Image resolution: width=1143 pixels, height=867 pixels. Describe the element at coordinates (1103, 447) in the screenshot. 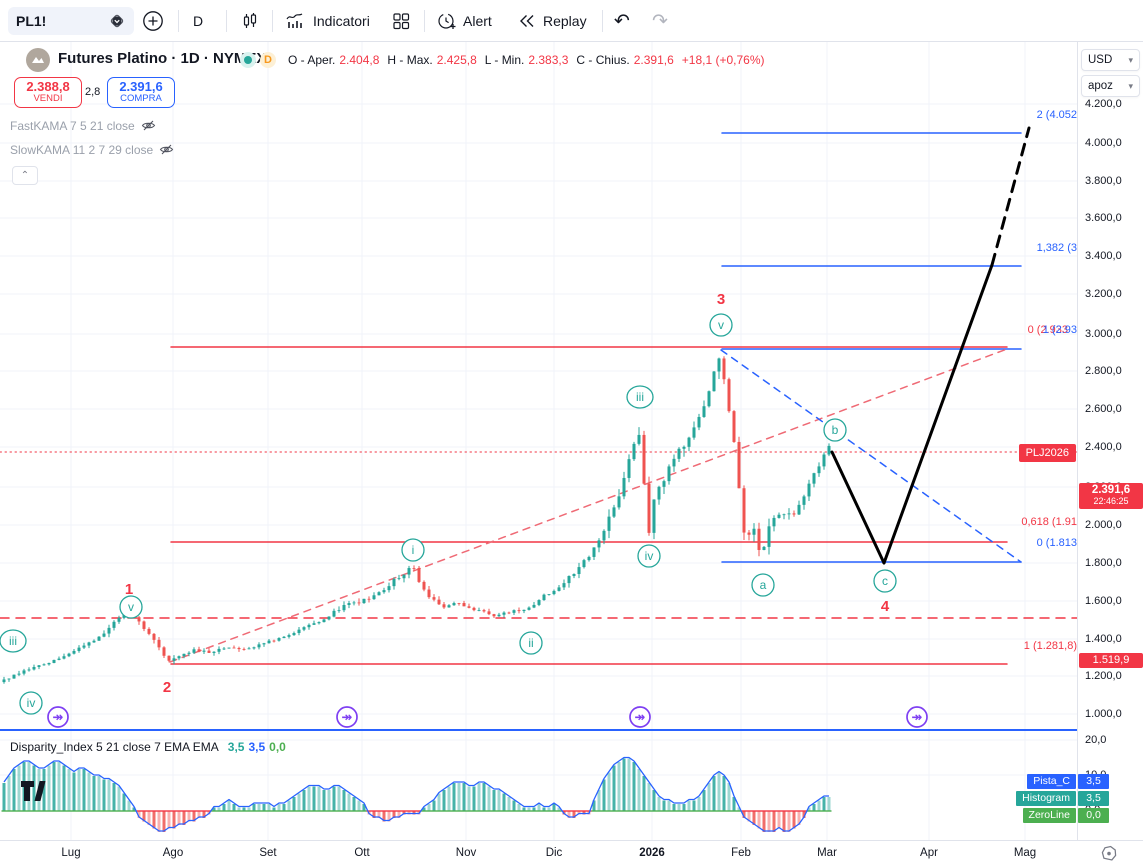

I see `price-tick: 2.400,0` at that location.